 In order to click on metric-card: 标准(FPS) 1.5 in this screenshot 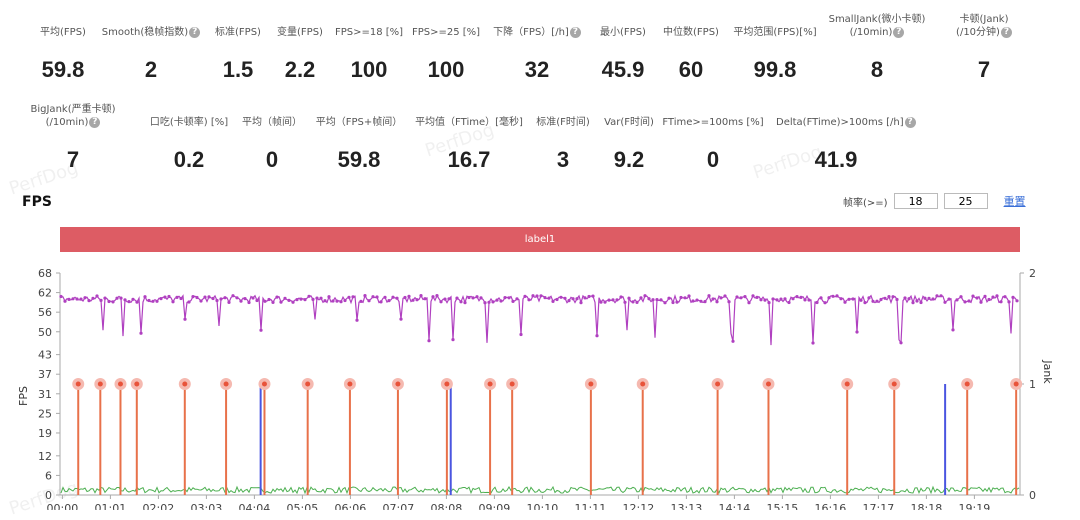, I will do `click(238, 48)`.